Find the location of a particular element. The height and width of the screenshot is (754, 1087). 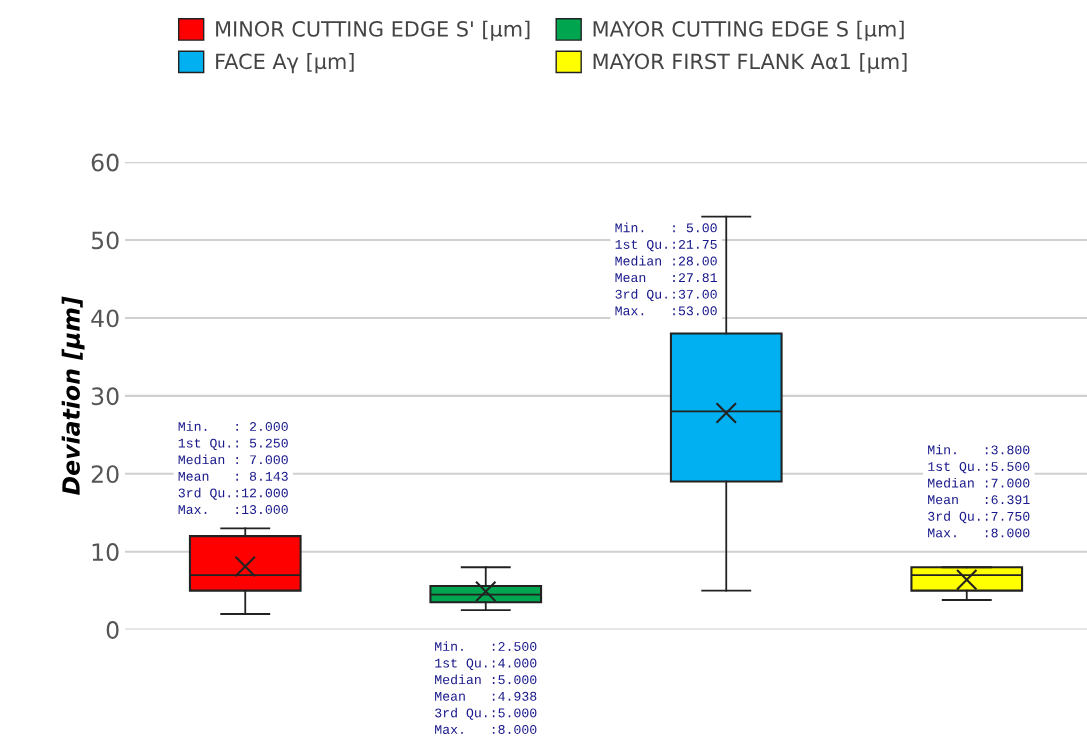

annotation: Min. : 2.000 1st Qu.: 5.250 Median : 7.000 Mean : 8.143 3rd Qu.:12.000 Max. :13.000 is located at coordinates (233, 468).